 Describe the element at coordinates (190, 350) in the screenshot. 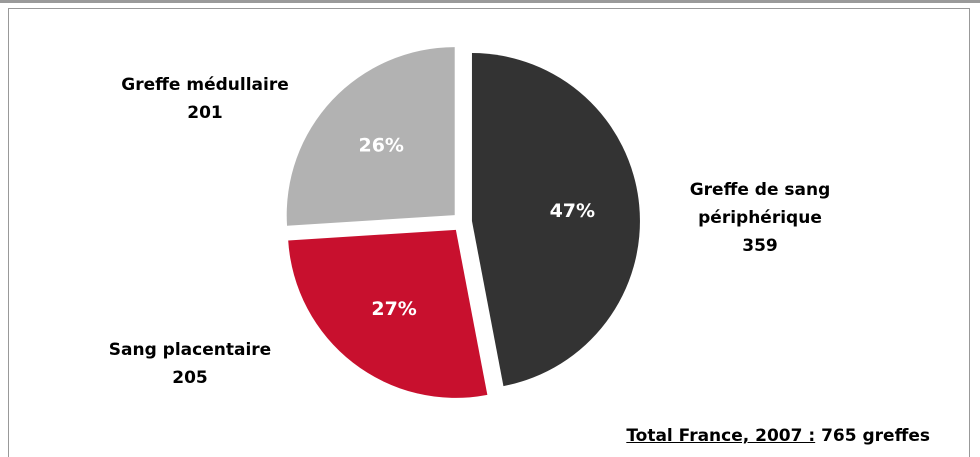

I see `category-label: Sang placentaire` at that location.